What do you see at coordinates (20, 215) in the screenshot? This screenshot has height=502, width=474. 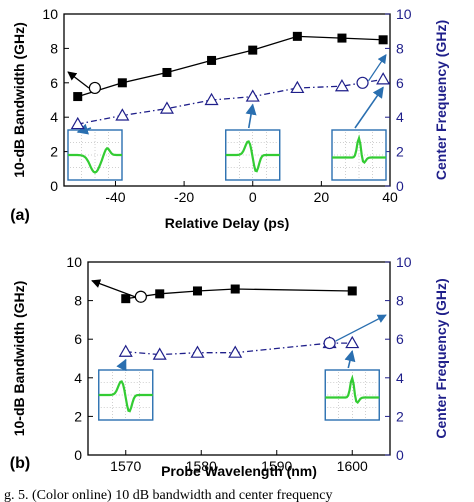 I see `panel-label: (a)` at bounding box center [20, 215].